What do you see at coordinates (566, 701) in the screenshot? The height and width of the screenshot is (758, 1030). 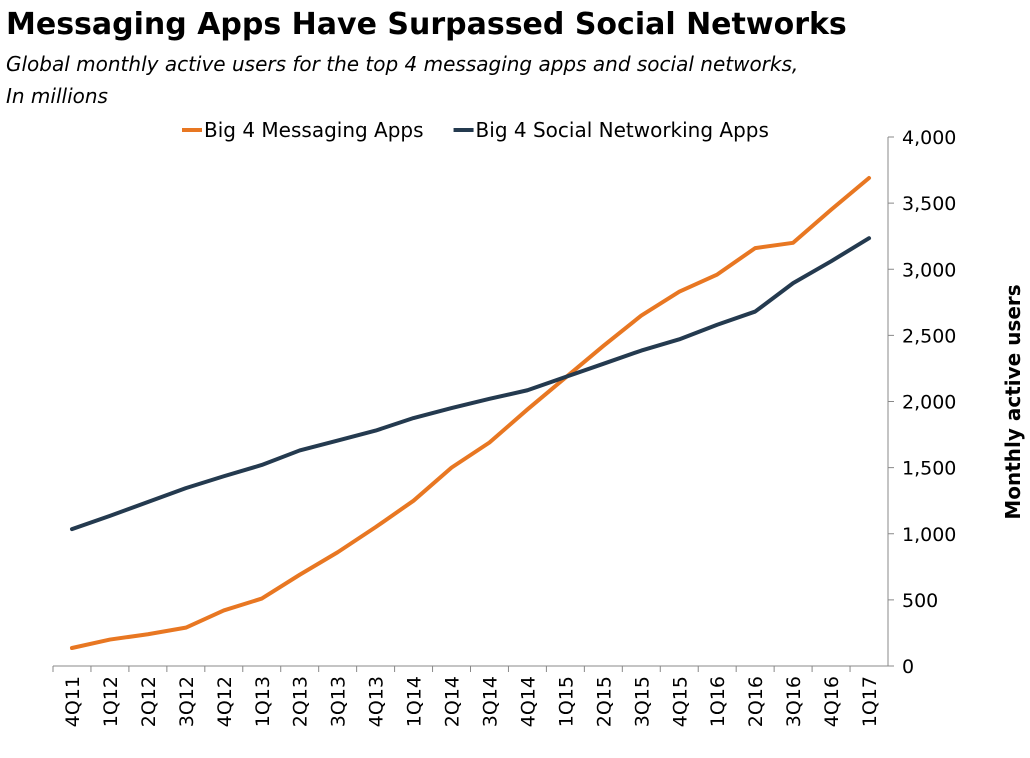 I see `x-tick-label: 1Q15` at bounding box center [566, 701].